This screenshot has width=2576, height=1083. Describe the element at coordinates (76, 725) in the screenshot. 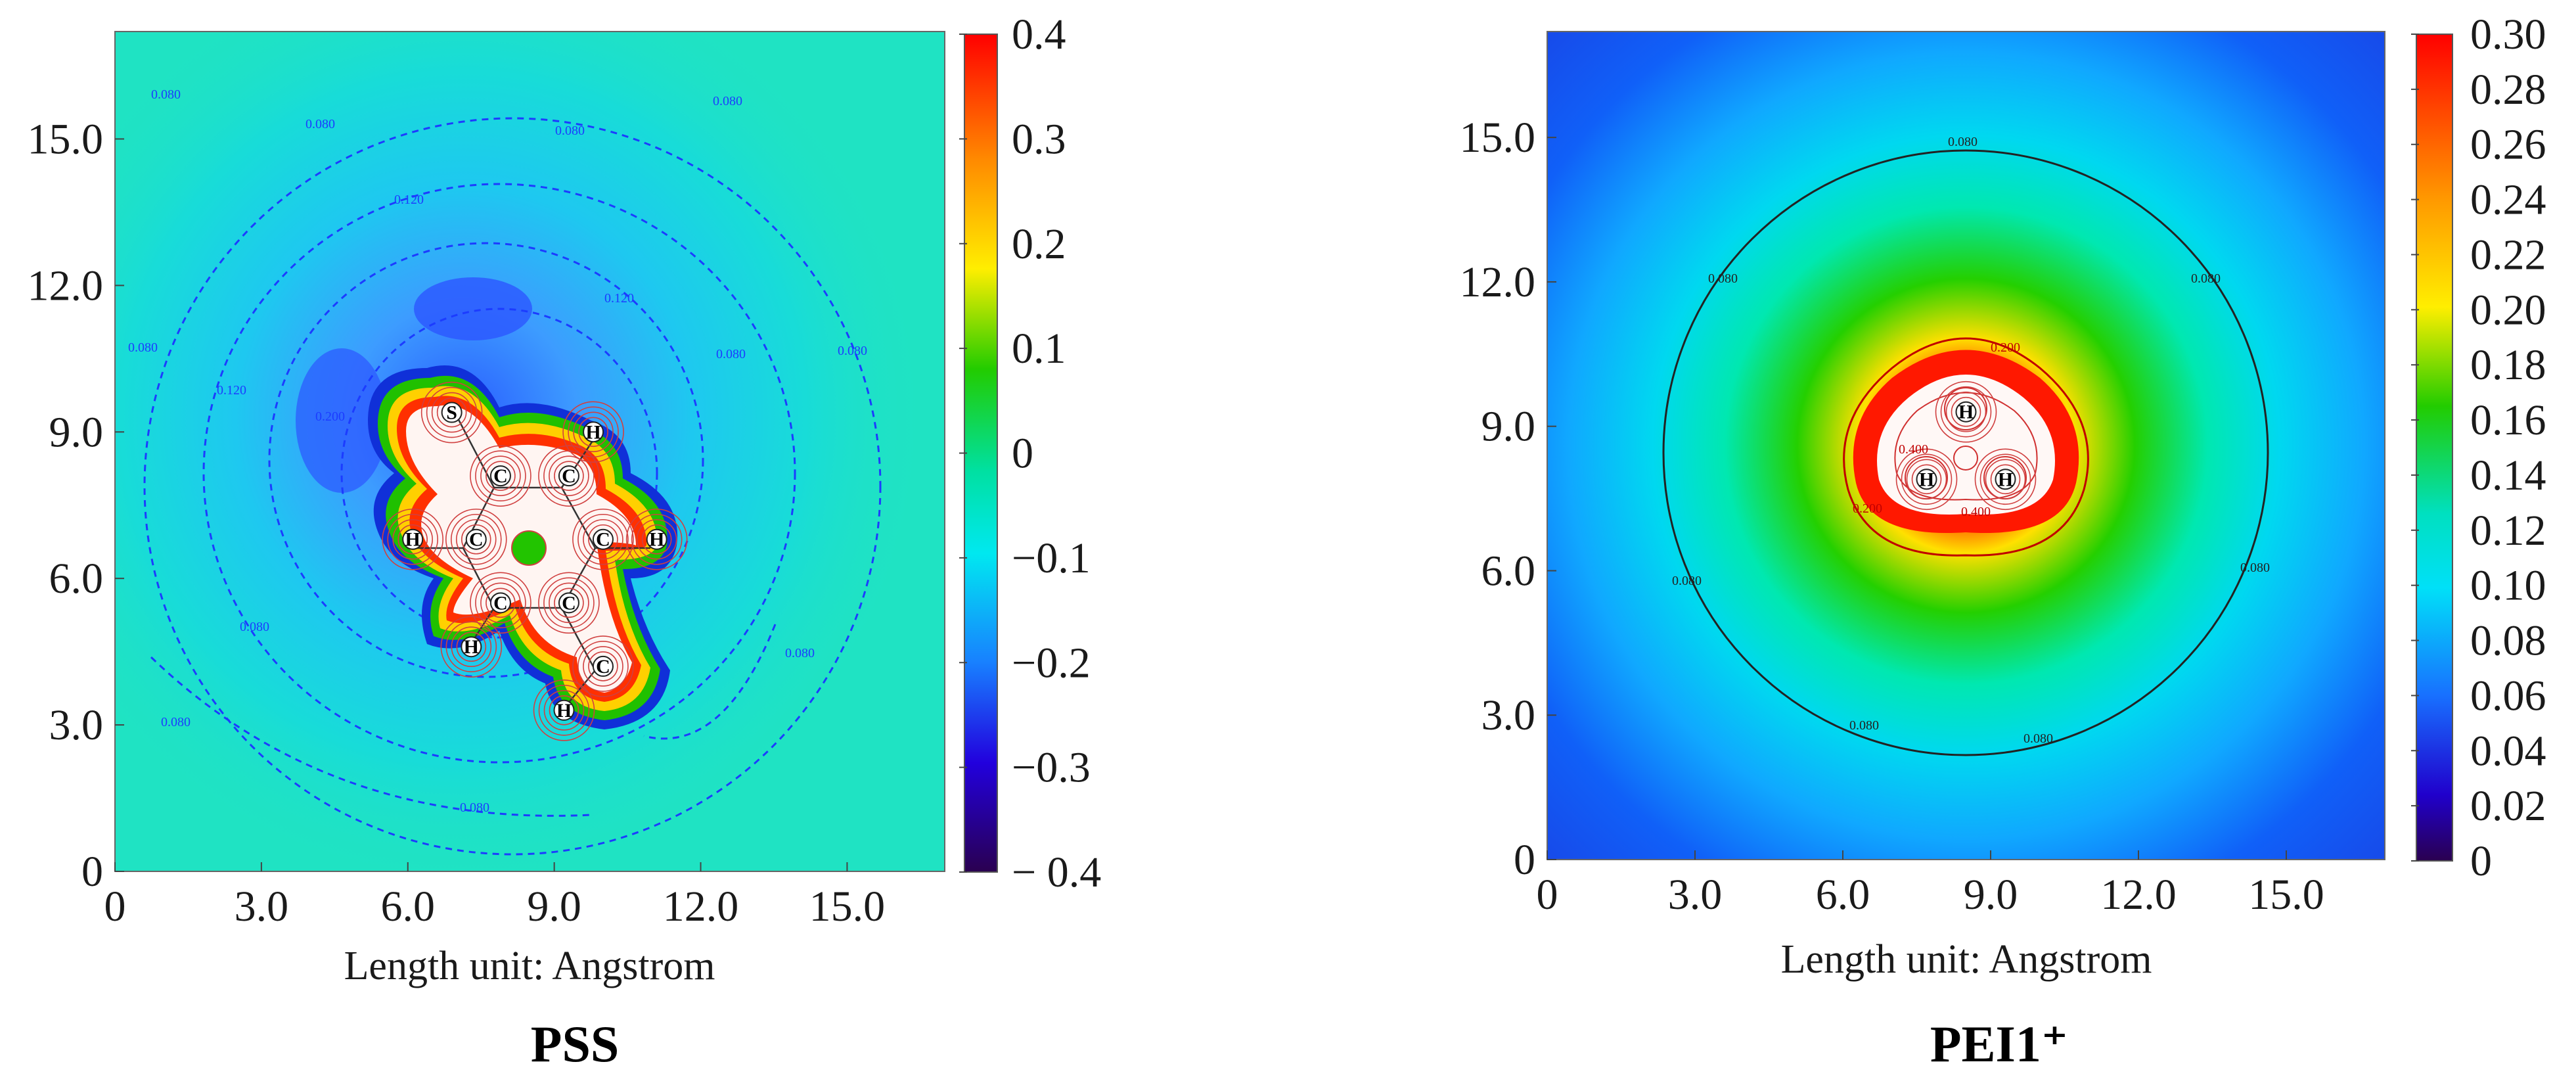

I see `y-tick-label: 3.0` at that location.